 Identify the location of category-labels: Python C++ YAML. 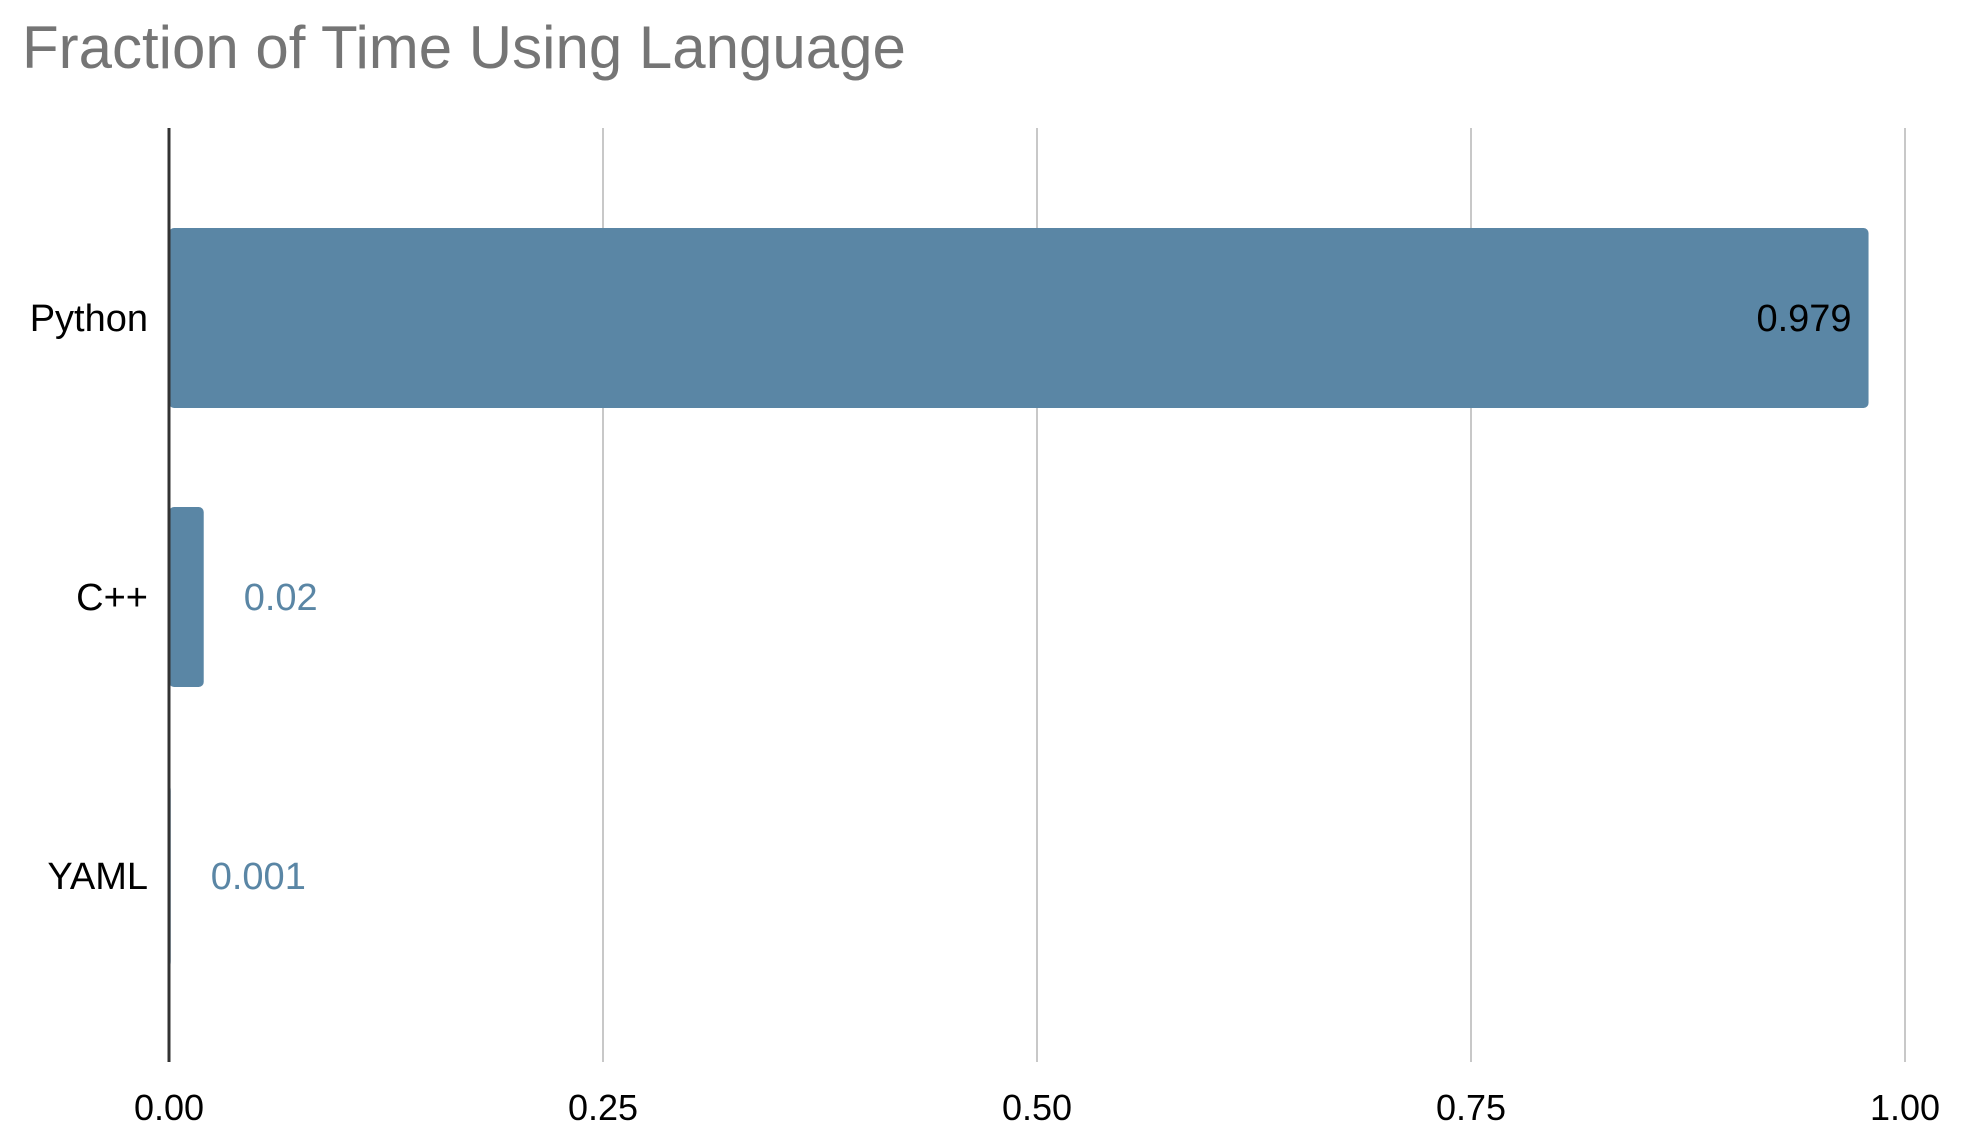
(89, 598).